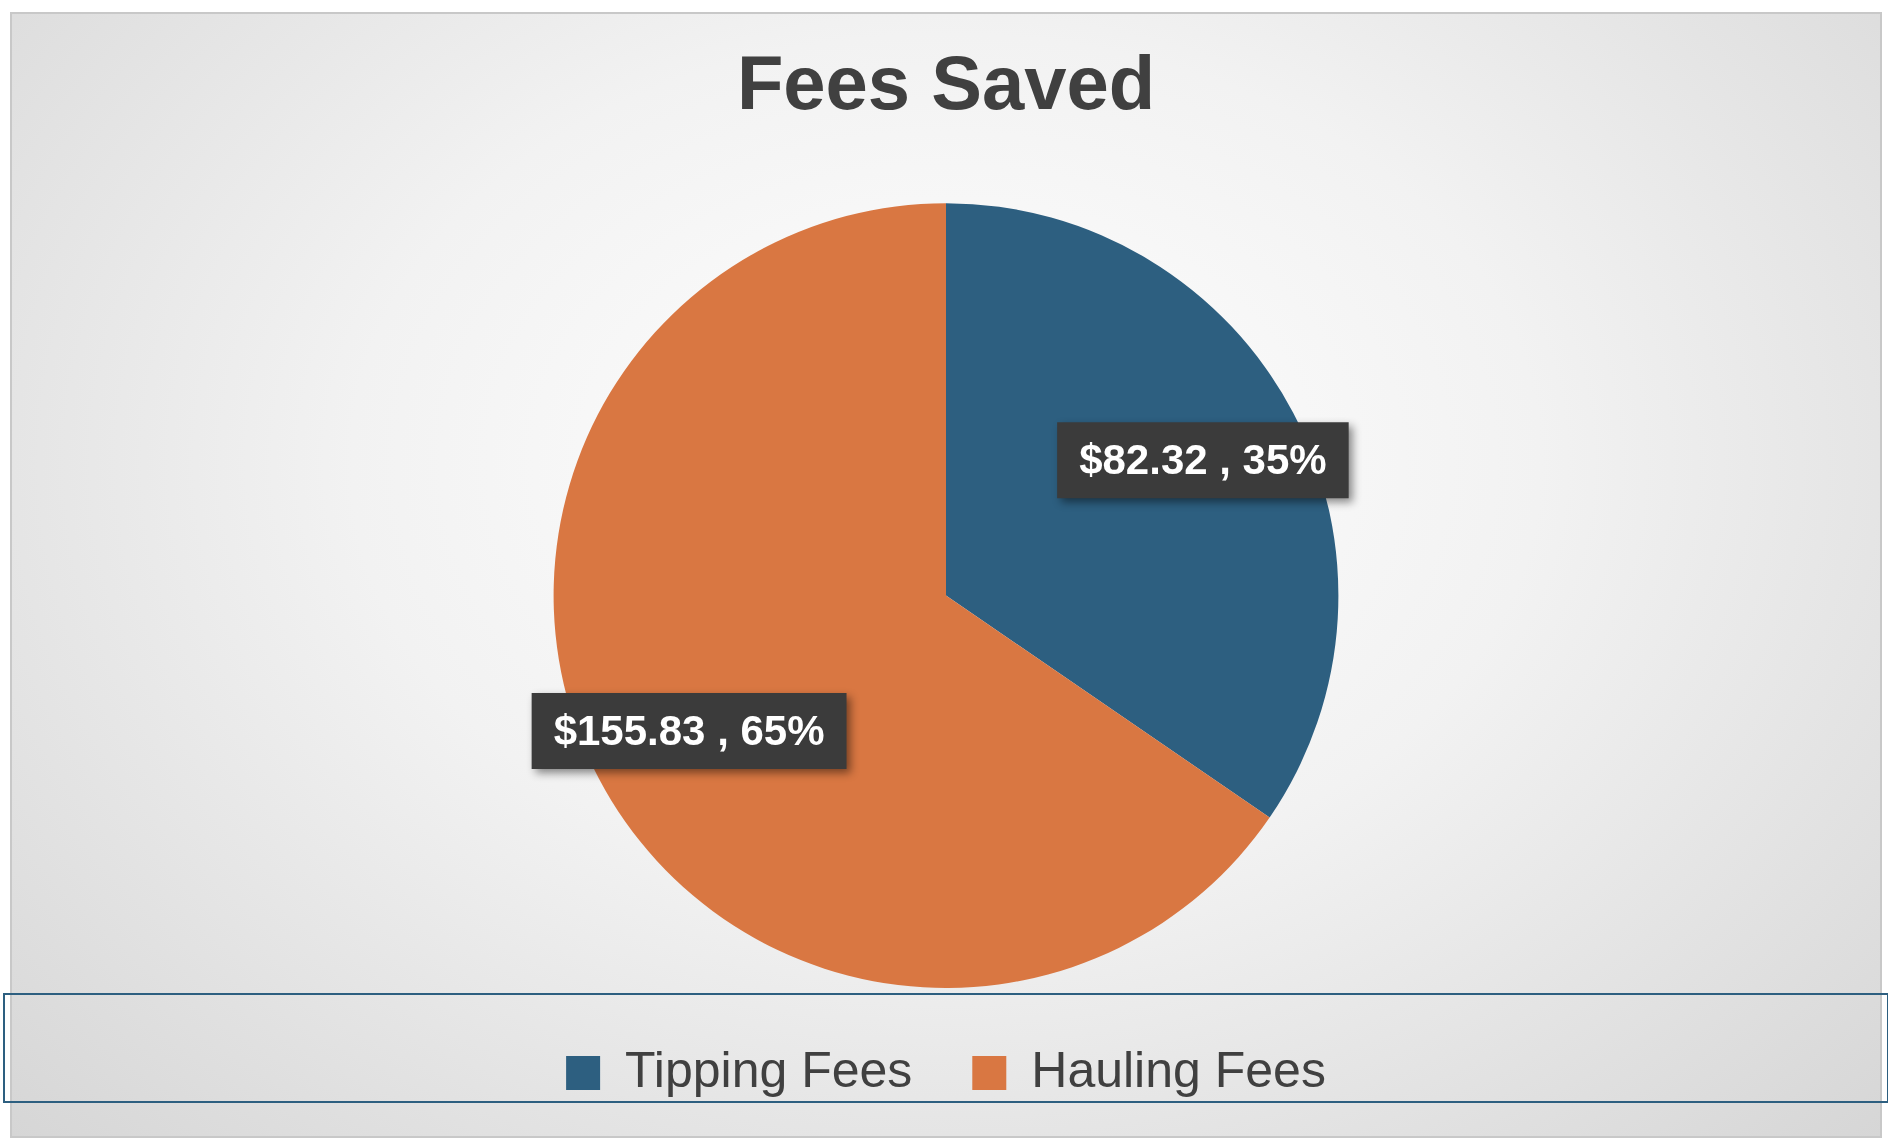 The image size is (1888, 1146). Describe the element at coordinates (1178, 1069) in the screenshot. I see `legend-label: Hauling Fees` at that location.